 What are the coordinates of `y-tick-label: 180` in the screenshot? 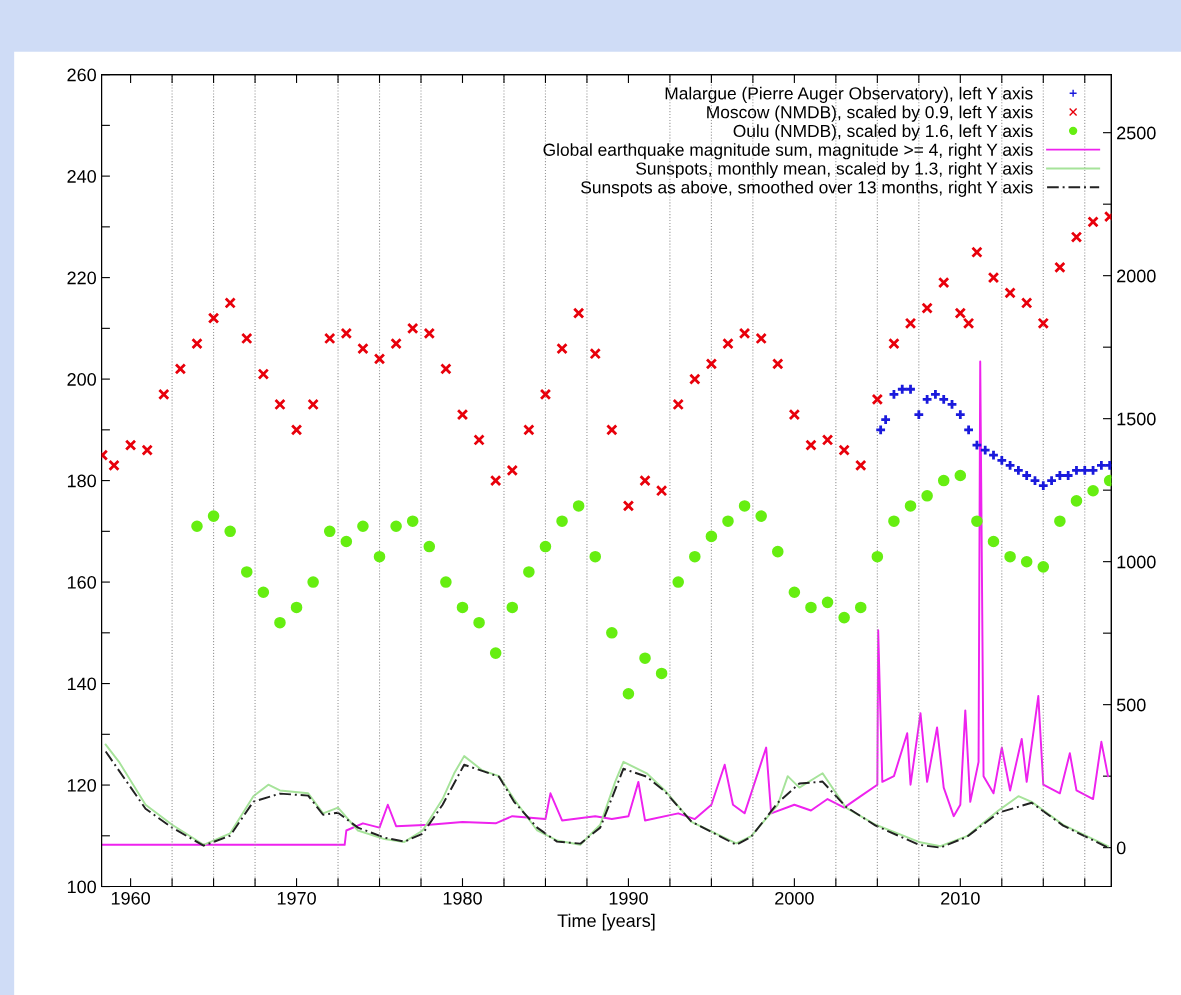 It's located at (81, 481).